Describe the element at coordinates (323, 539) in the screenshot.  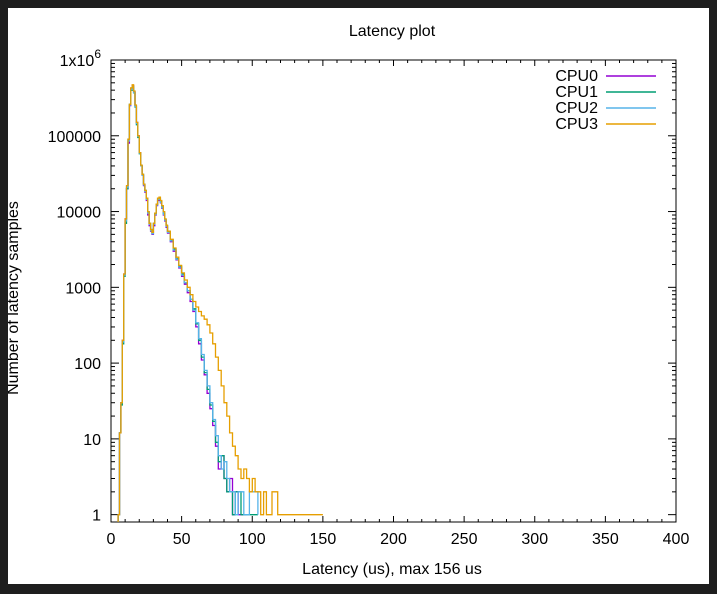
I see `x-tick-label: 150` at that location.